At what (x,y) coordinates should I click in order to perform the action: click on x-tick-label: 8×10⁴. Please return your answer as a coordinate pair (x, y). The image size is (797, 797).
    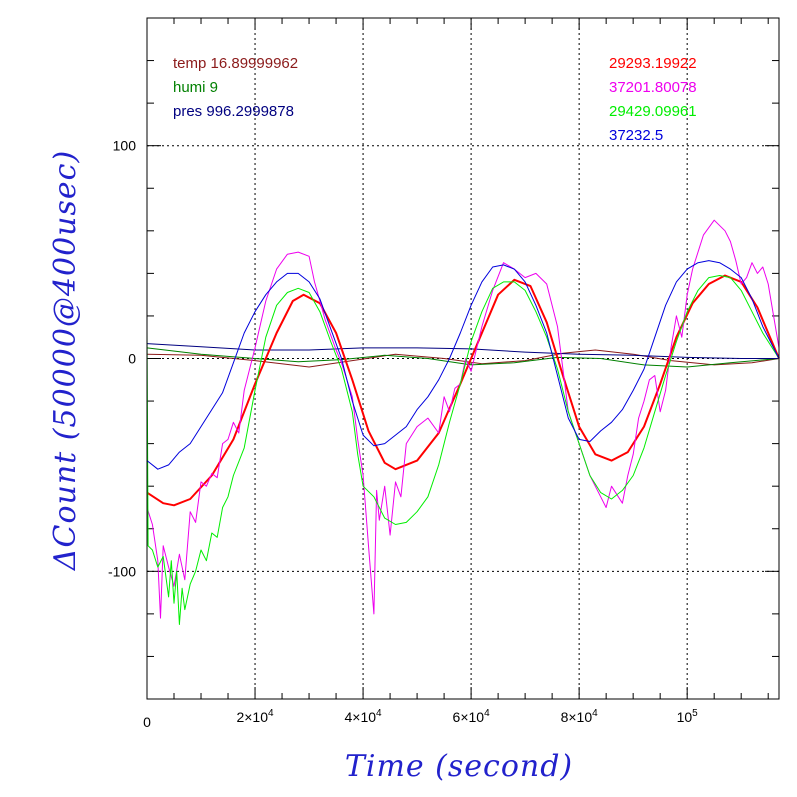
    Looking at the image, I should click on (580, 716).